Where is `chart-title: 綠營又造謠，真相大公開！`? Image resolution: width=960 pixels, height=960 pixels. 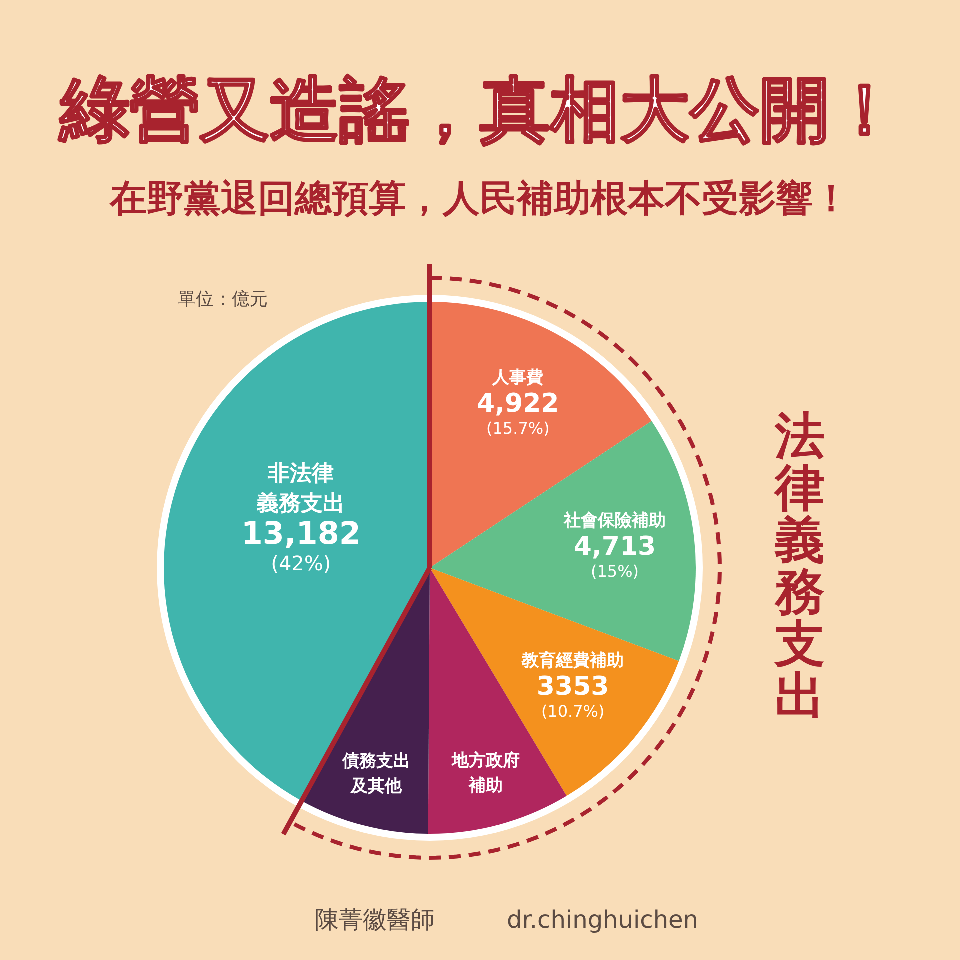 chart-title: 綠營又造謠，真相大公開！ is located at coordinates (479, 110).